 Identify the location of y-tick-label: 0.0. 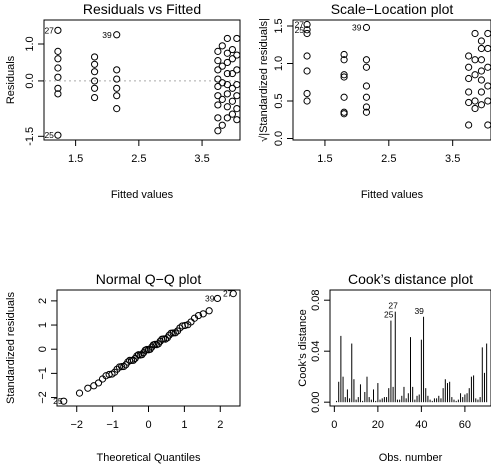
(30, 80).